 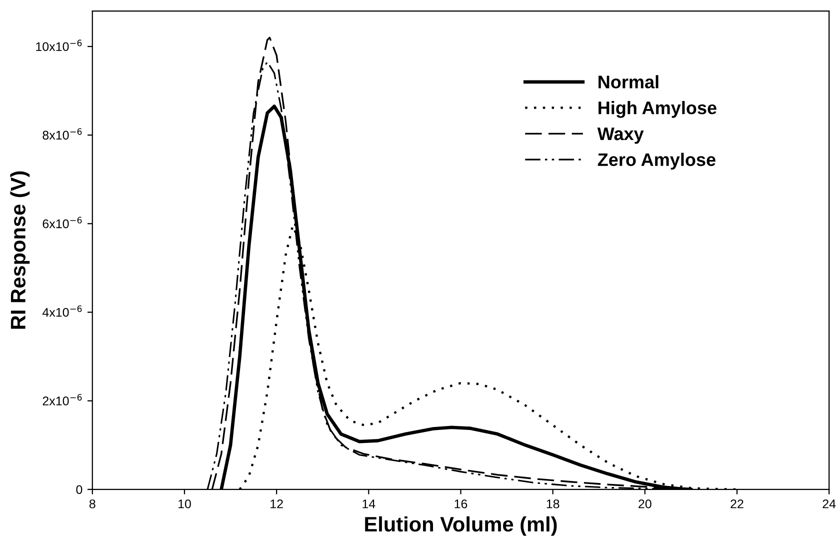 What do you see at coordinates (461, 503) in the screenshot?
I see `x-tick-label: 16` at bounding box center [461, 503].